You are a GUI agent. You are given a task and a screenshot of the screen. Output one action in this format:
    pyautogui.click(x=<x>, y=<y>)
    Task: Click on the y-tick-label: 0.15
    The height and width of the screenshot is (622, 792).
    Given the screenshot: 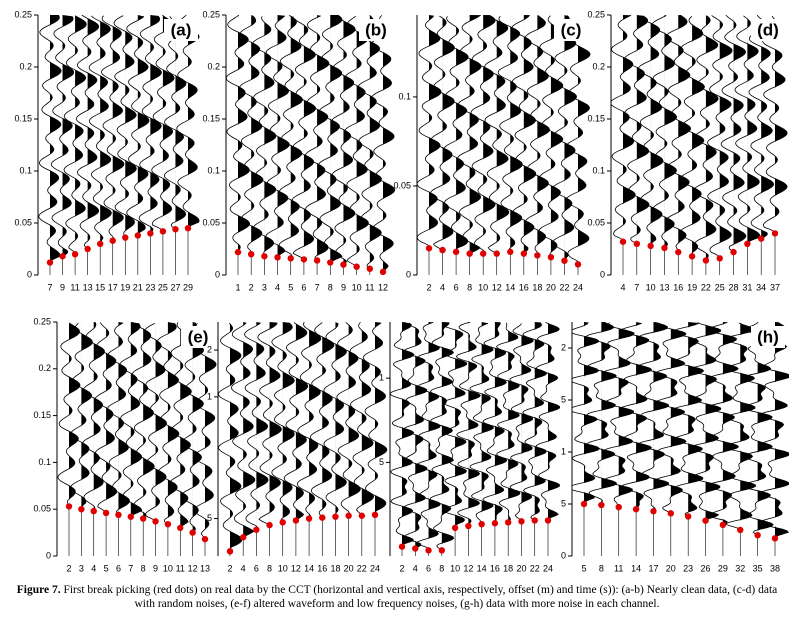 What is the action you would take?
    pyautogui.click(x=23, y=118)
    